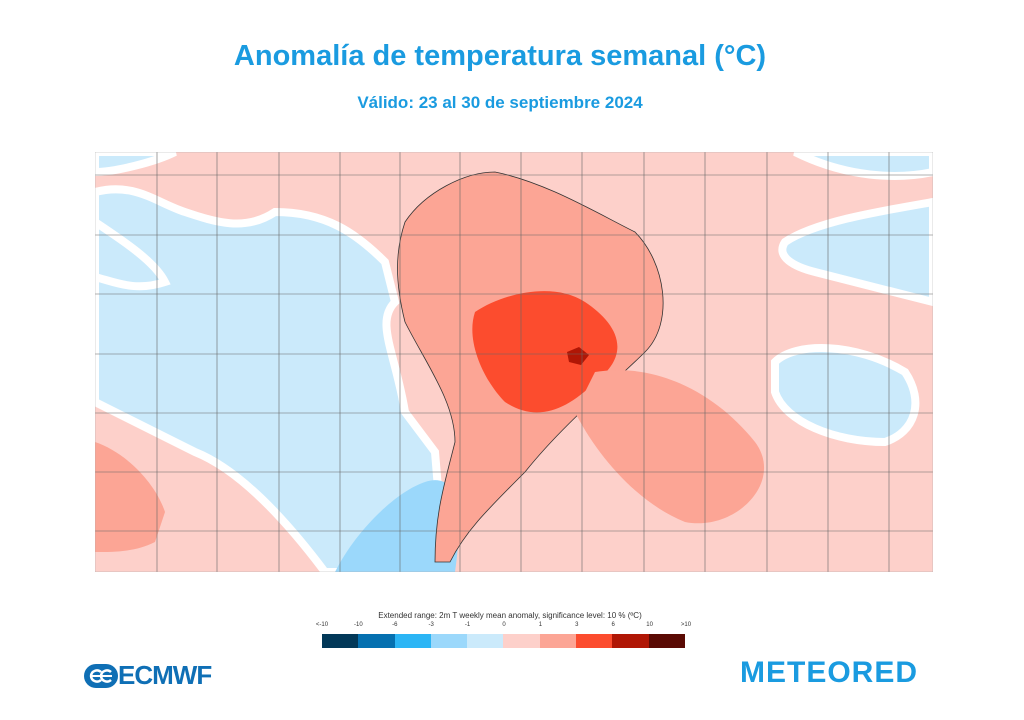  Describe the element at coordinates (545, 352) in the screenshot. I see `strong-positive-anomaly` at that location.